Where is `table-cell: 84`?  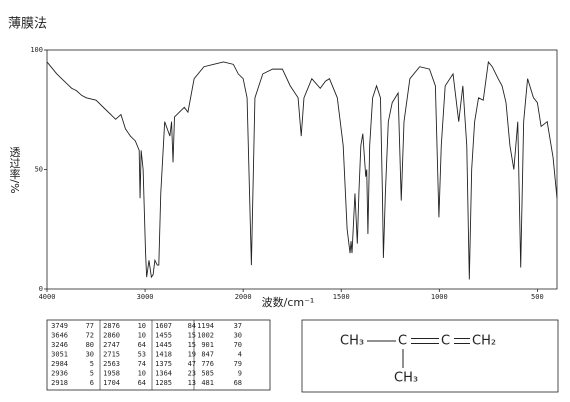 table-cell: 84 is located at coordinates (192, 326).